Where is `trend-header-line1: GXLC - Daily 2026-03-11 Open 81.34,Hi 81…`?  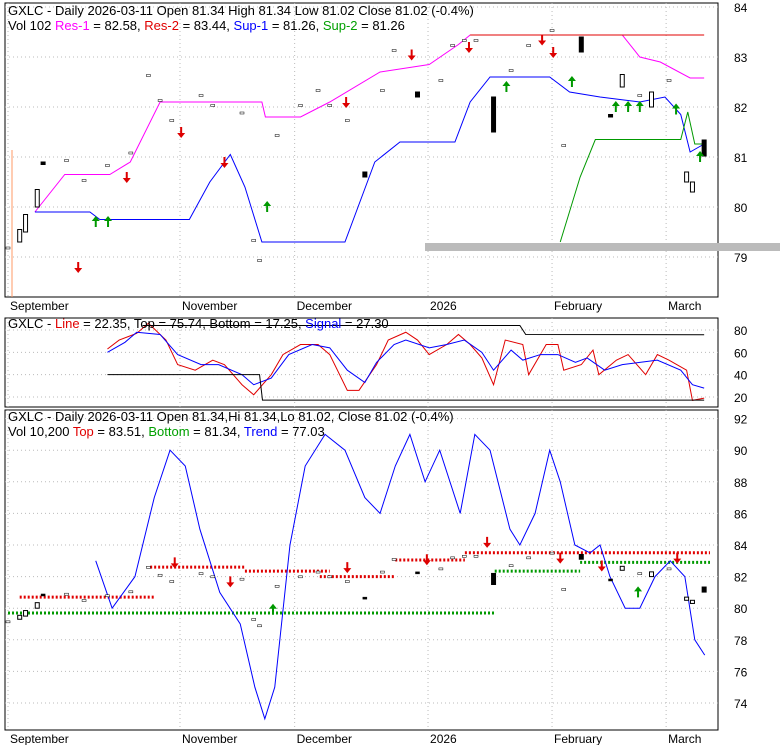 trend-header-line1: GXLC - Daily 2026-03-11 Open 81.34,Hi 81… is located at coordinates (231, 416).